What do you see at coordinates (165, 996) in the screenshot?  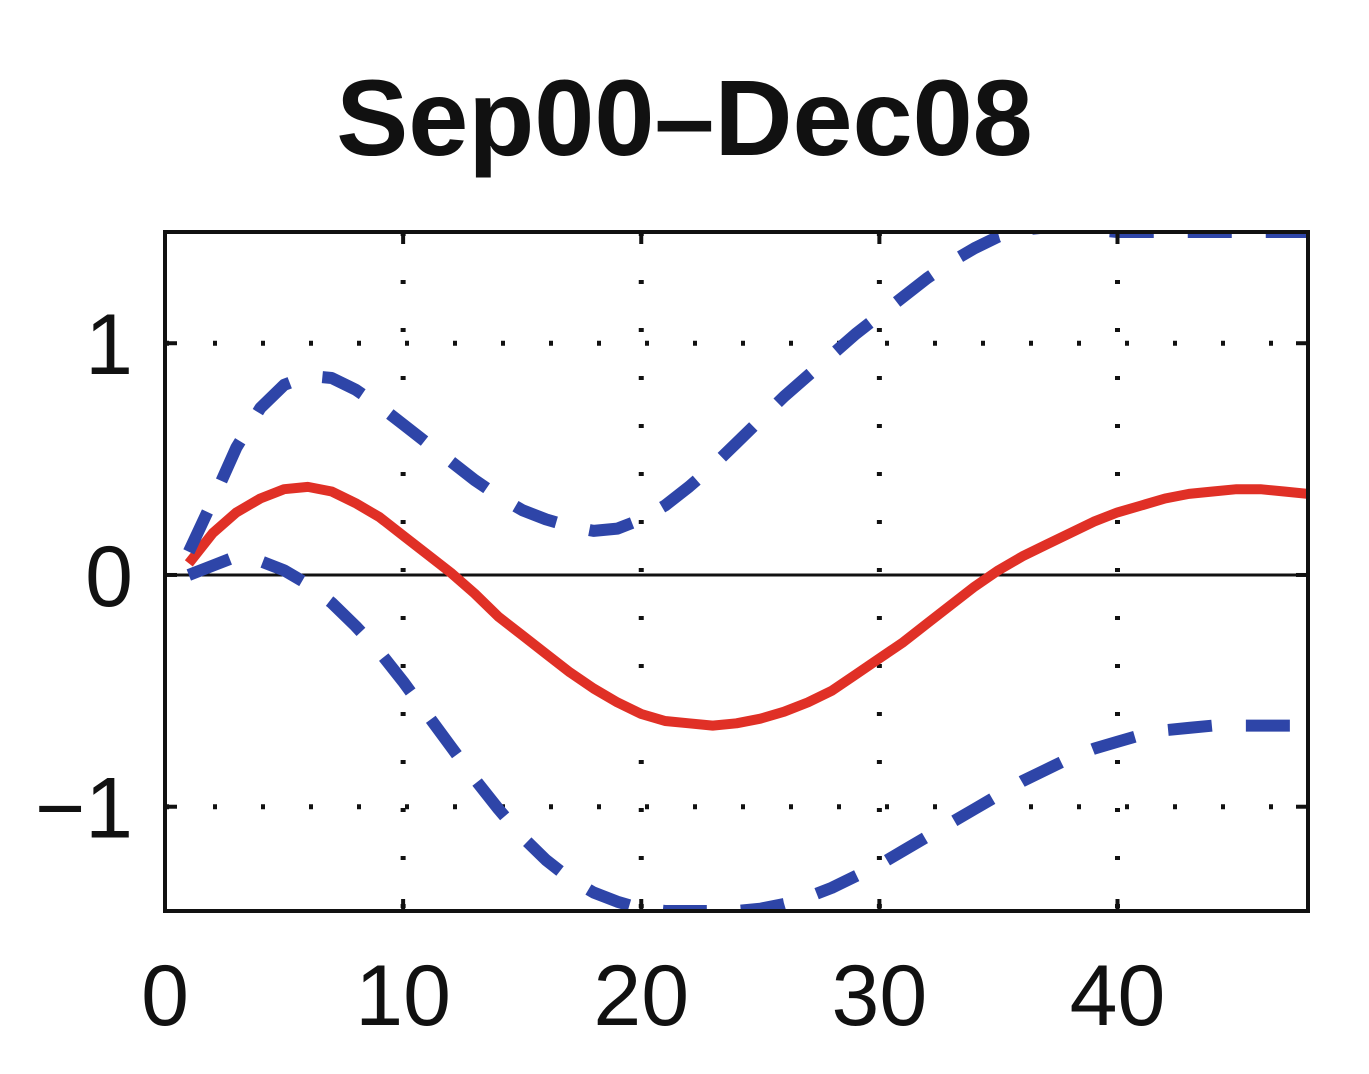 I see `x-tick-label: 0` at bounding box center [165, 996].